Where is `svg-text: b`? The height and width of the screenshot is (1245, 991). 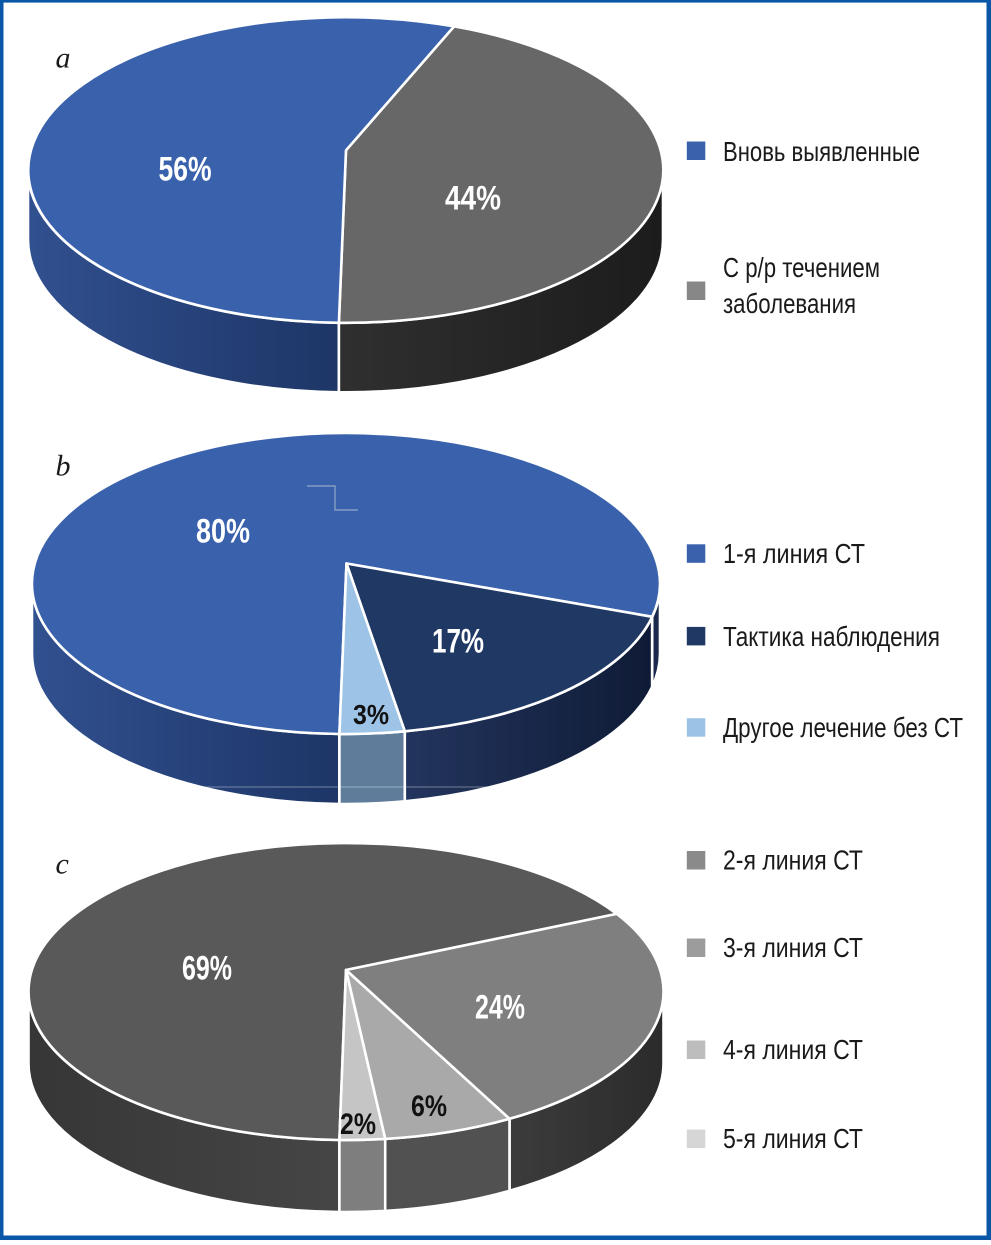
svg-text: b is located at coordinates (63, 465).